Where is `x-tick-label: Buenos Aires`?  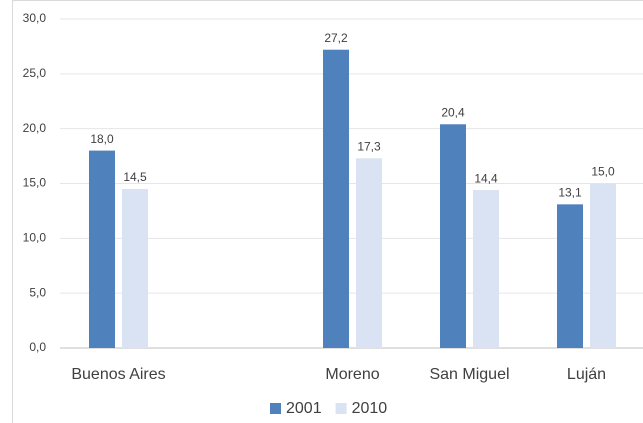 x-tick-label: Buenos Aires is located at coordinates (118, 374).